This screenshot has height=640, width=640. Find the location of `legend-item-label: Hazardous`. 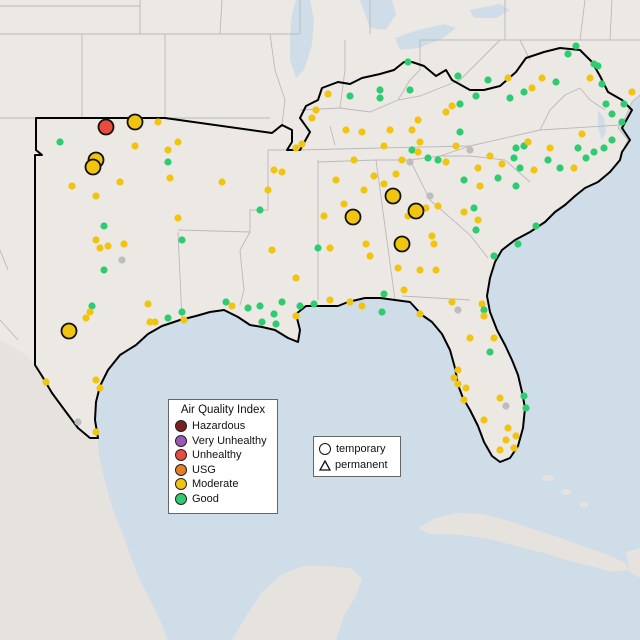

legend-item-label: Hazardous is located at coordinates (219, 426).